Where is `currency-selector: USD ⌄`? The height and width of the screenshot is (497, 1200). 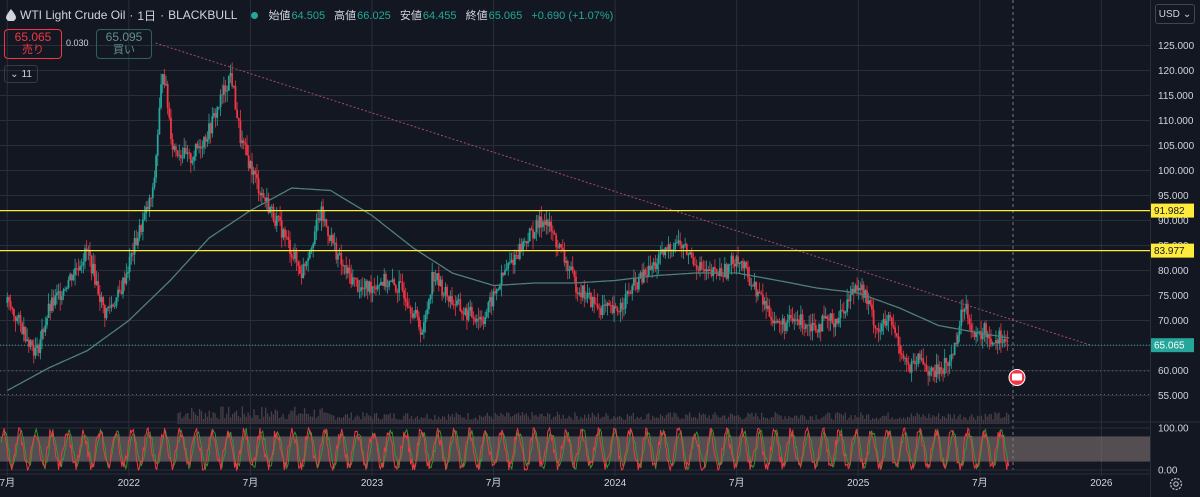 currency-selector: USD ⌄ is located at coordinates (1175, 14).